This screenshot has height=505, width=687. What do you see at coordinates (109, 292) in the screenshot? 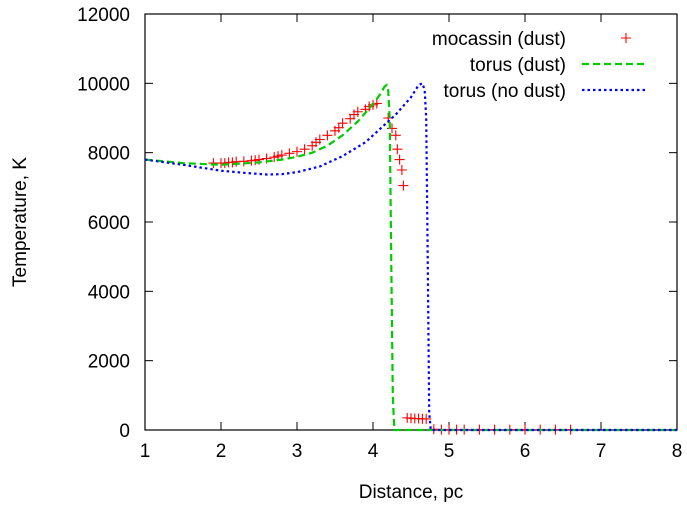
I see `y-tick-label: 4000` at bounding box center [109, 292].